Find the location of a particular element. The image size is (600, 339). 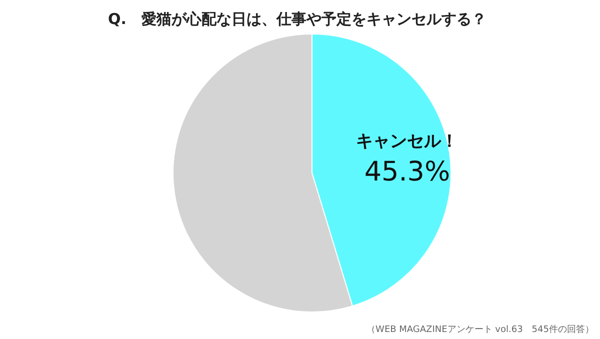

text: （WEB MAGAZINEアンケート vol.63 545件の回答） is located at coordinates (480, 329).